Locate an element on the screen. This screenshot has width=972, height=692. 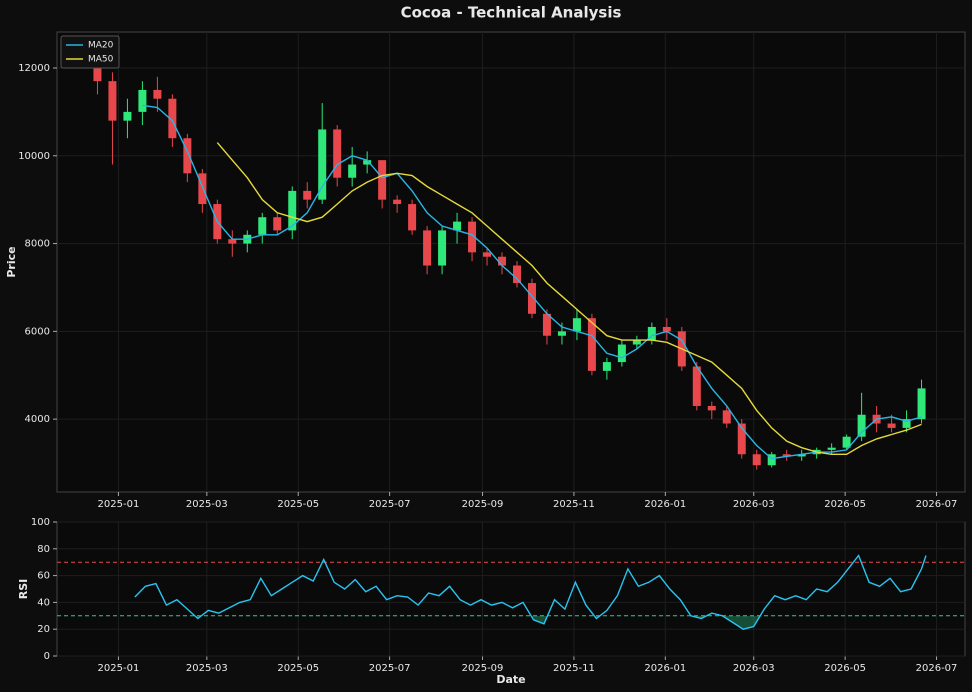
legend-label: MA20 is located at coordinates (101, 46).